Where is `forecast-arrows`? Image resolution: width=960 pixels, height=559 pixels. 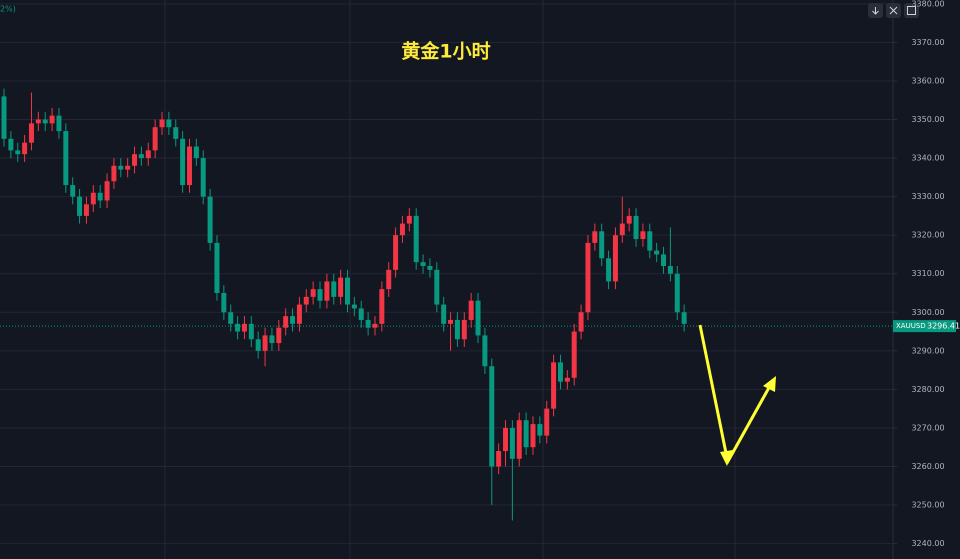
forecast-arrows is located at coordinates (737, 395).